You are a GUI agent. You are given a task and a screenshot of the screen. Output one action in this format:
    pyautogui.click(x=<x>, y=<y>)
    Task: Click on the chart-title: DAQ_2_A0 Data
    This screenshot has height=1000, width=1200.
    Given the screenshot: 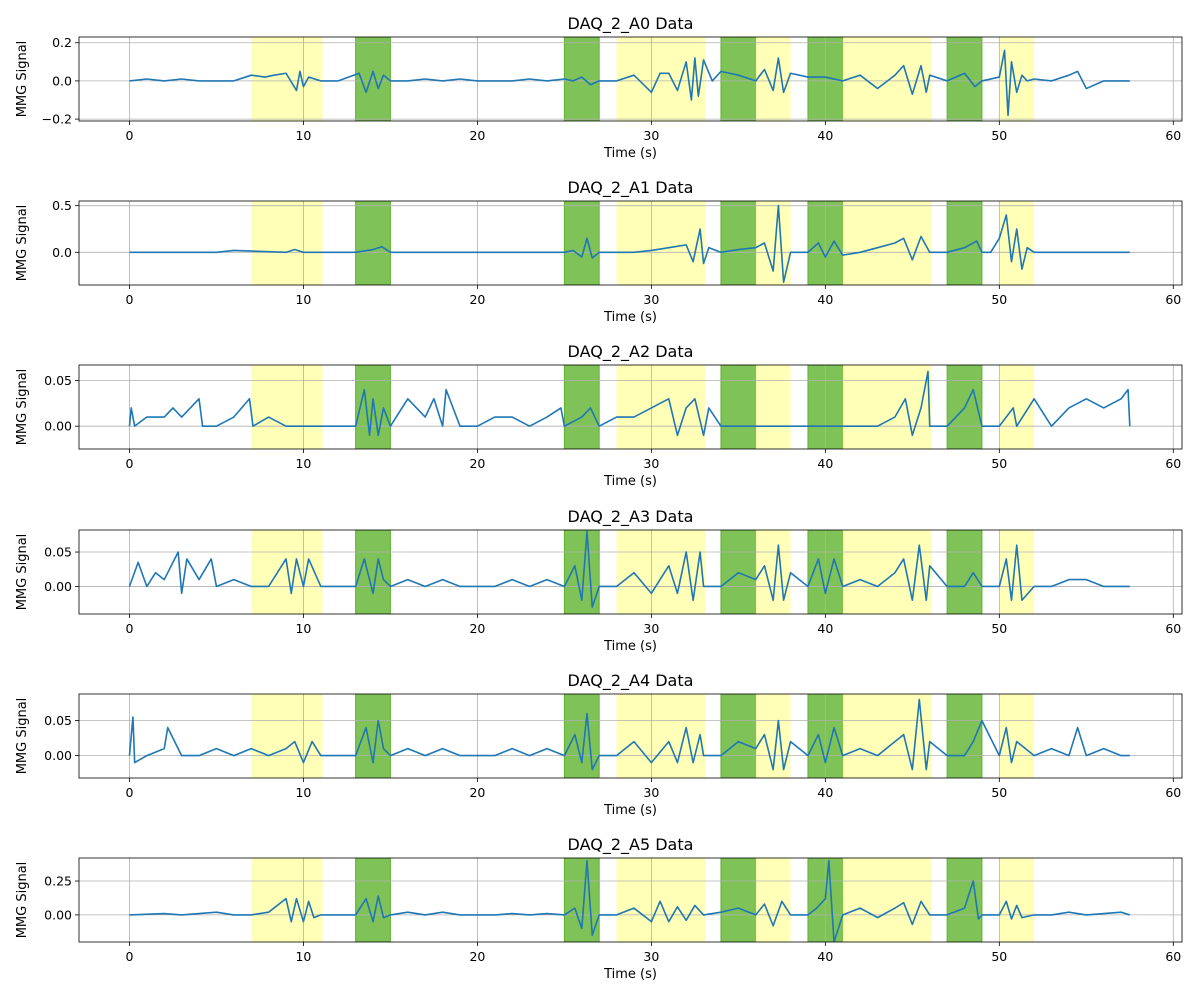 What is the action you would take?
    pyautogui.click(x=631, y=24)
    